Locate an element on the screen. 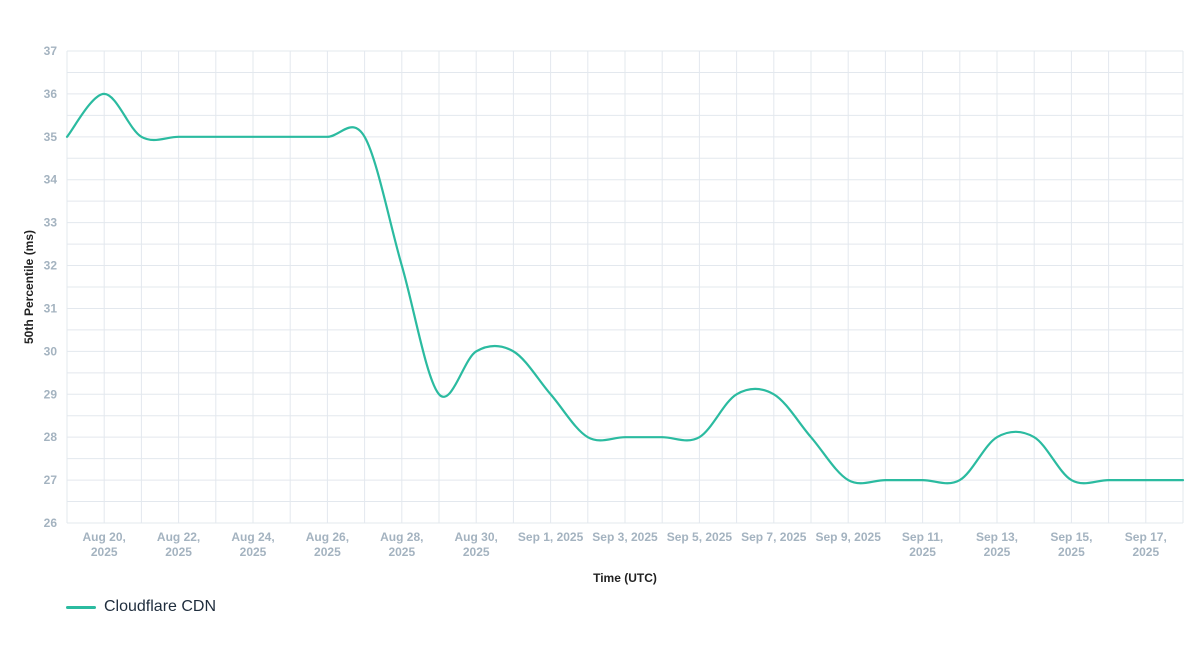 The width and height of the screenshot is (1200, 656). y-tick-label: 27 is located at coordinates (51, 480).